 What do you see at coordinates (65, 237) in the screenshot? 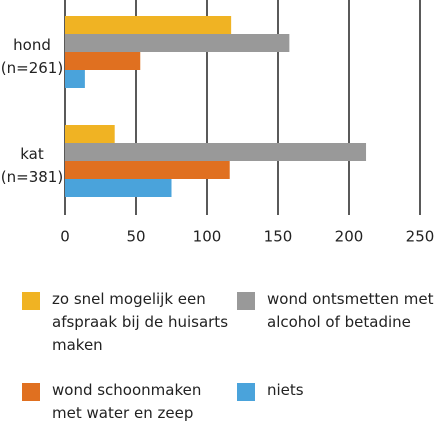
I see `x-tick-label: 0` at bounding box center [65, 237].